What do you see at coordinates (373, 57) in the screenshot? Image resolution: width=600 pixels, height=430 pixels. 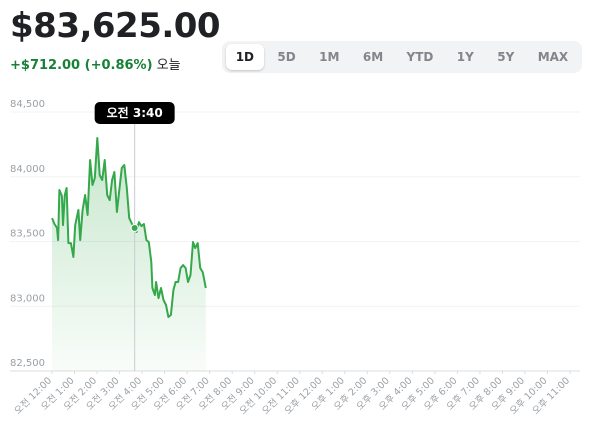 I see `range-button: 6M` at bounding box center [373, 57].